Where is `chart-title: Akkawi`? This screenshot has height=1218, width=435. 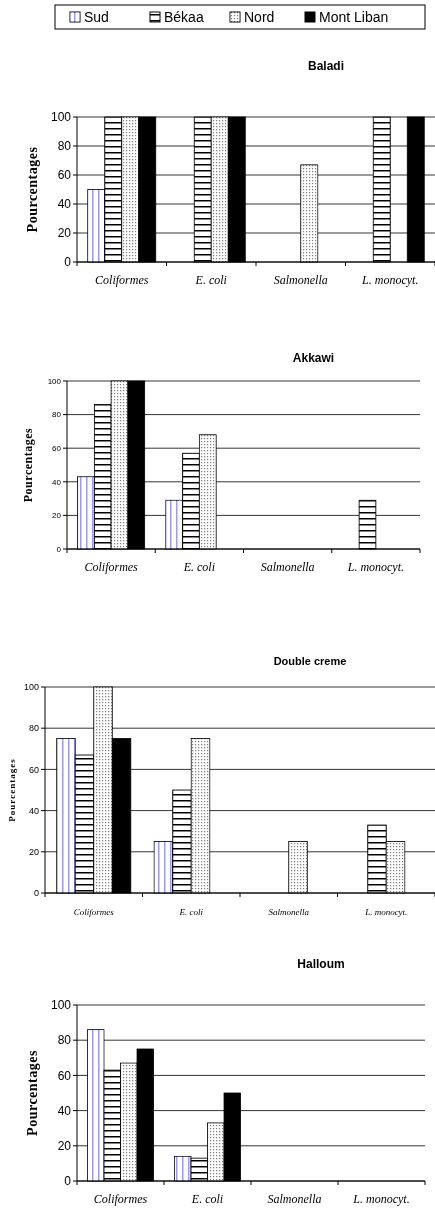 chart-title: Akkawi is located at coordinates (313, 358).